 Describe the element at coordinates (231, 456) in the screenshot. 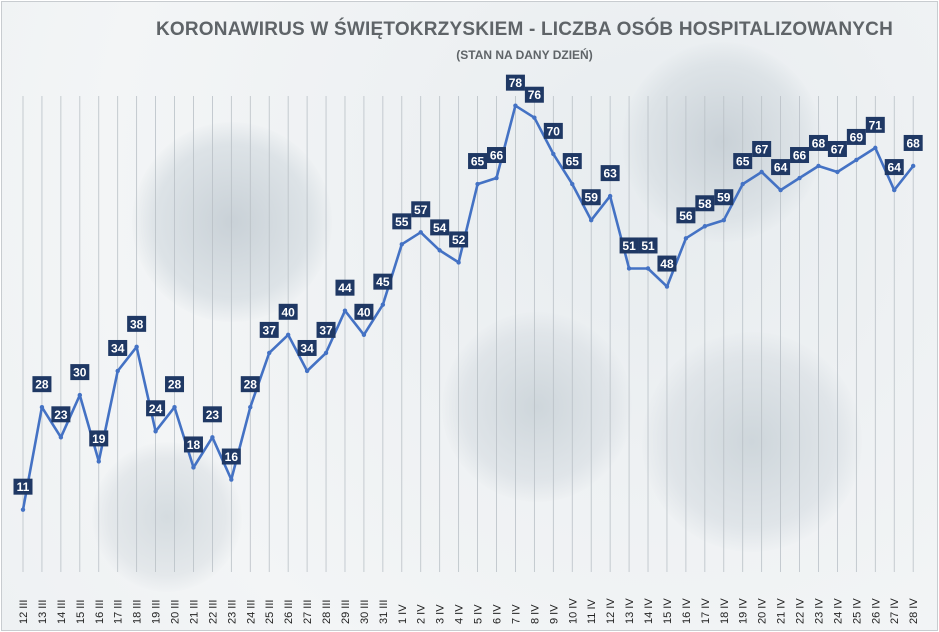

I see `data-label: 16` at that location.